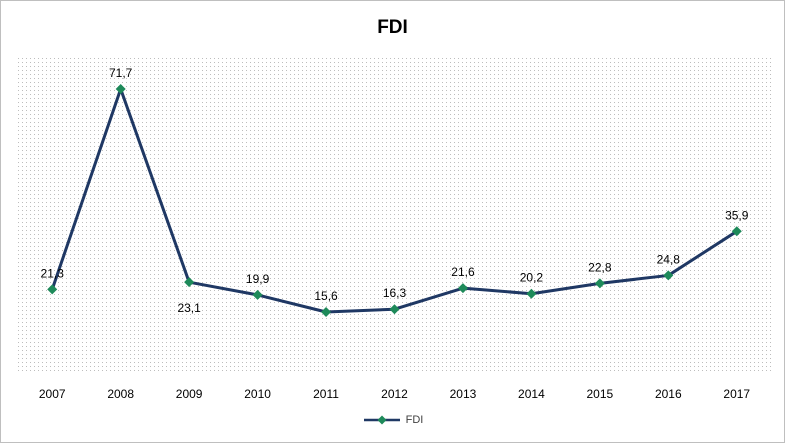 Image resolution: width=785 pixels, height=443 pixels. I want to click on x-tick-label: 2013, so click(463, 394).